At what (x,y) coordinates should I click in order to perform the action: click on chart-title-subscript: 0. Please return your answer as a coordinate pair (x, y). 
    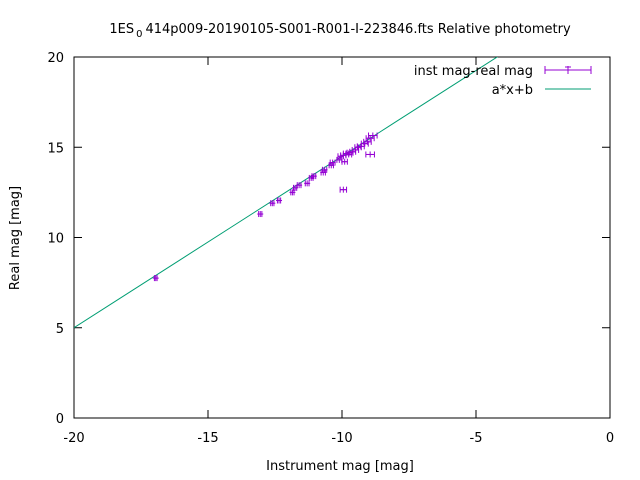
    Looking at the image, I should click on (139, 34).